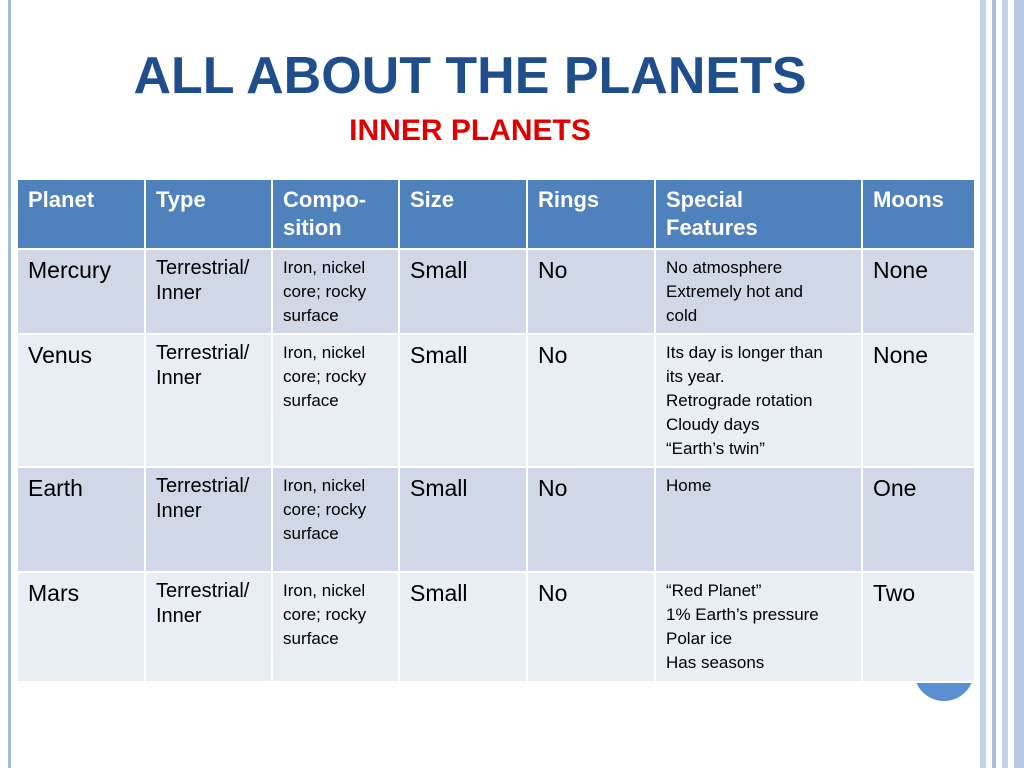 The image size is (1024, 768). What do you see at coordinates (918, 520) in the screenshot?
I see `table-cell: One` at bounding box center [918, 520].